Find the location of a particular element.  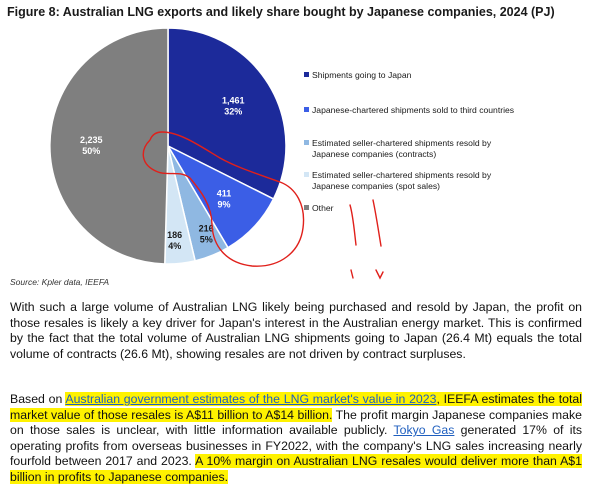

legend-swatch-resold-contracts is located at coordinates (306, 142).